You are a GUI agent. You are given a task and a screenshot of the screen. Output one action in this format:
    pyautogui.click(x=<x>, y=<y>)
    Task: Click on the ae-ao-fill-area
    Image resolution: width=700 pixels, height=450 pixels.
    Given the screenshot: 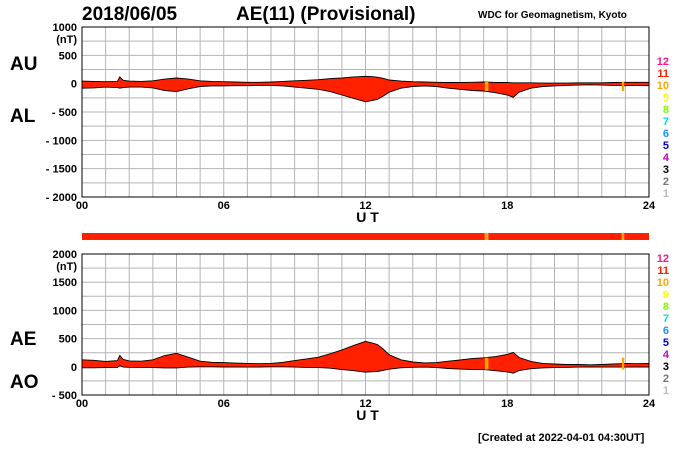 What is the action you would take?
    pyautogui.click(x=365, y=357)
    